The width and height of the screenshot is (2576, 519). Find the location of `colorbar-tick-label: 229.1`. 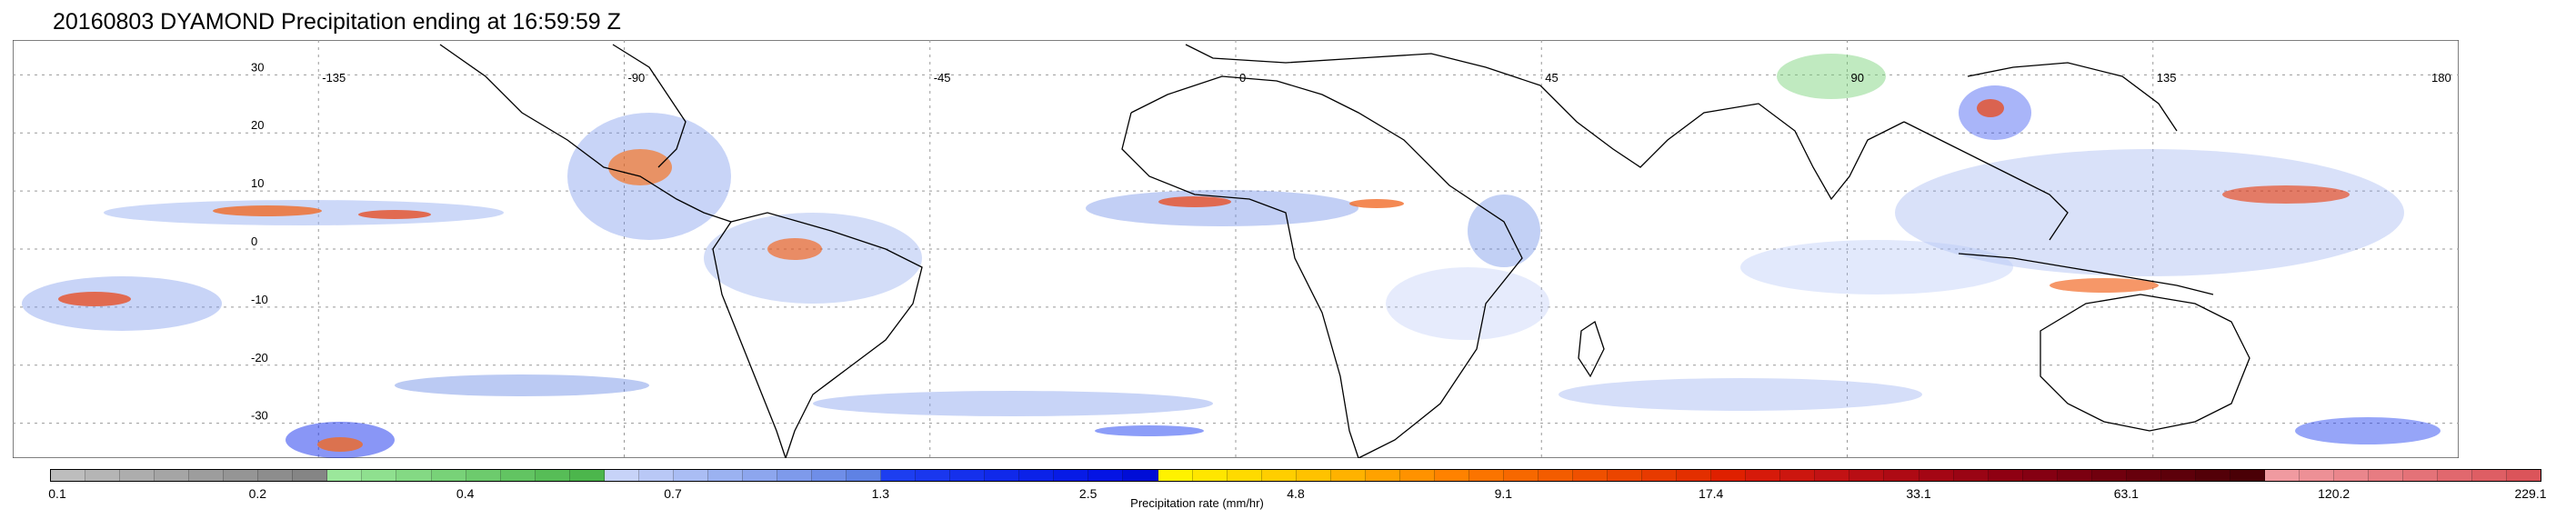

colorbar-tick-label: 229.1 is located at coordinates (2530, 493).